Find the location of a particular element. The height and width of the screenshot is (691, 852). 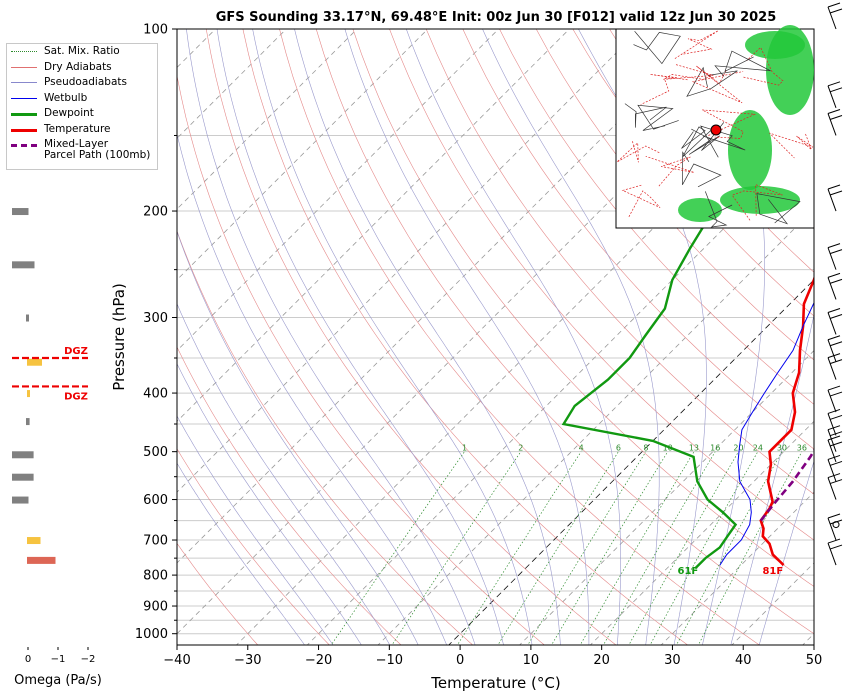

x-tick-label: 10 is located at coordinates (531, 660).